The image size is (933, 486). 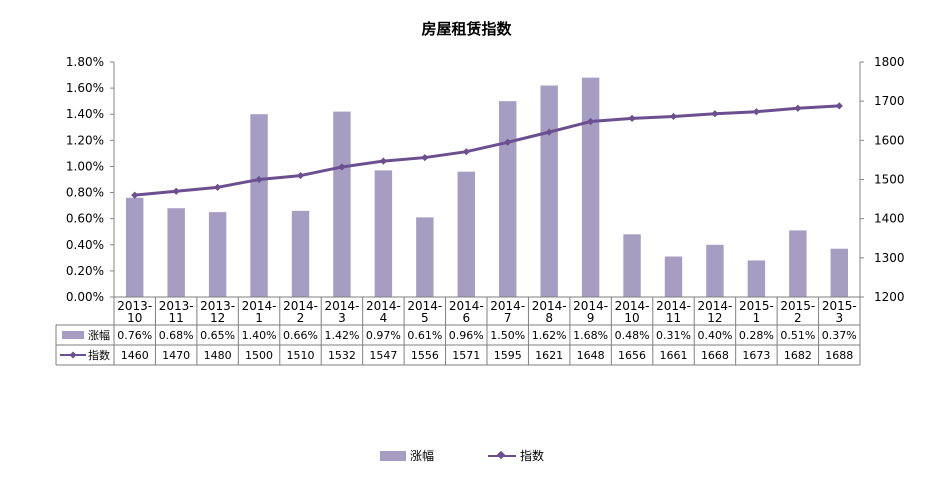 What do you see at coordinates (714, 335) in the screenshot?
I see `table-cell-value: 0.40%` at bounding box center [714, 335].